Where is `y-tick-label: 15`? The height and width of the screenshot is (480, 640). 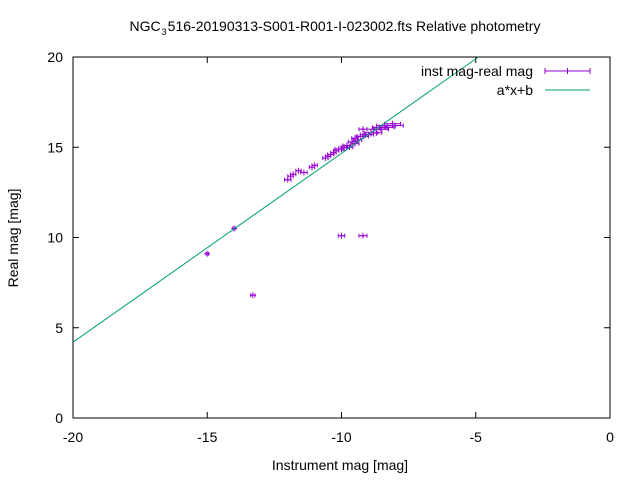 y-tick-label: 15 is located at coordinates (55, 147).